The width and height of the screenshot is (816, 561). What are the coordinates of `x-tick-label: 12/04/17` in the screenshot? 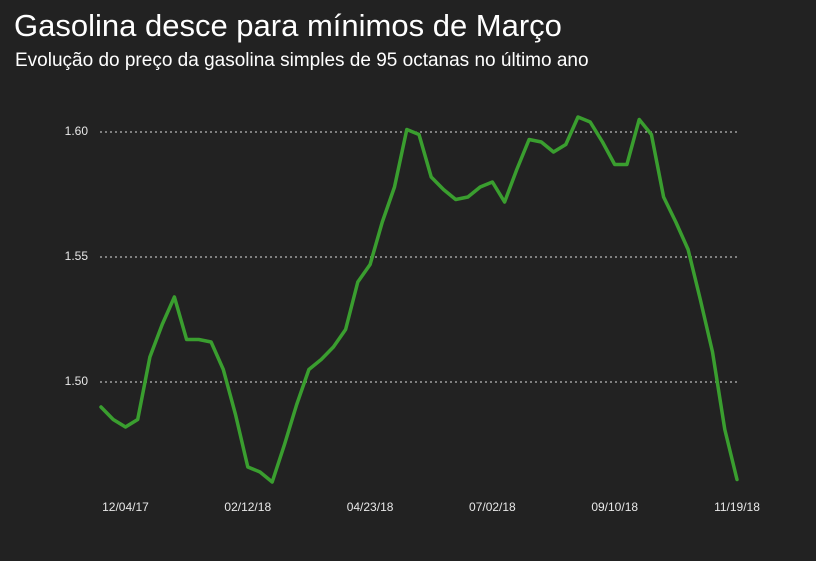 It's located at (125, 507).